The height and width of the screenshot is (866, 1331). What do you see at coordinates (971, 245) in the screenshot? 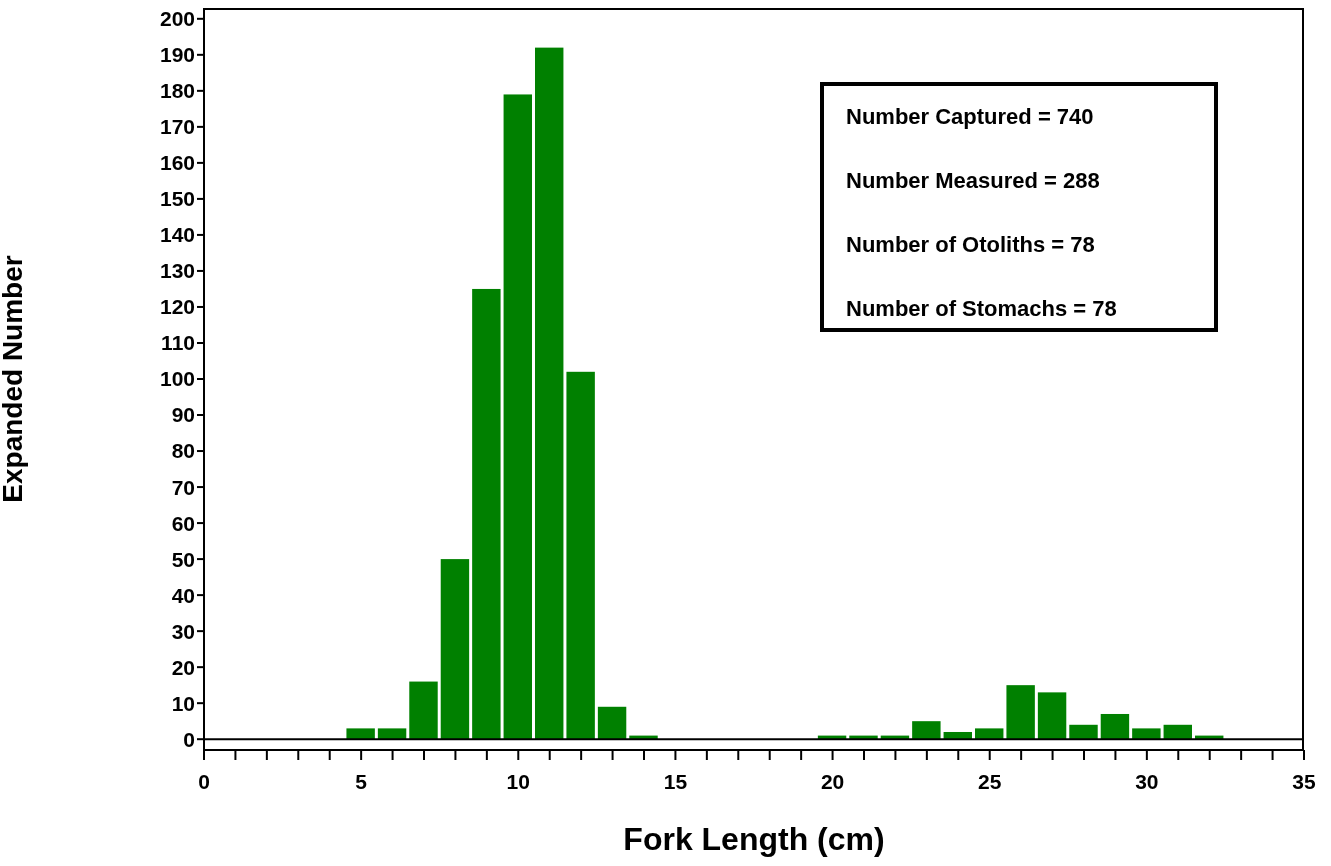
I see `annotation: Number of Otoliths = 78` at bounding box center [971, 245].